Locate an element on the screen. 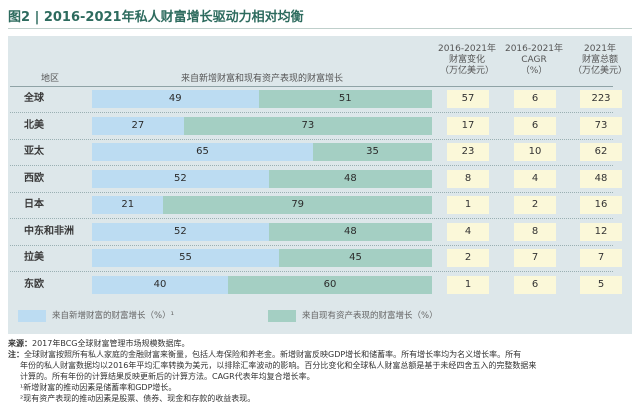  bar-label-existing-assets: 45 is located at coordinates (355, 257).